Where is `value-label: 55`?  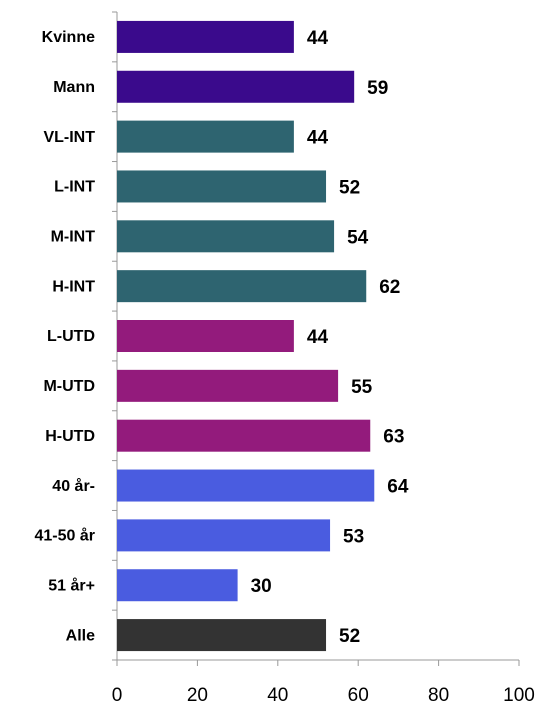
value-label: 55 is located at coordinates (362, 387).